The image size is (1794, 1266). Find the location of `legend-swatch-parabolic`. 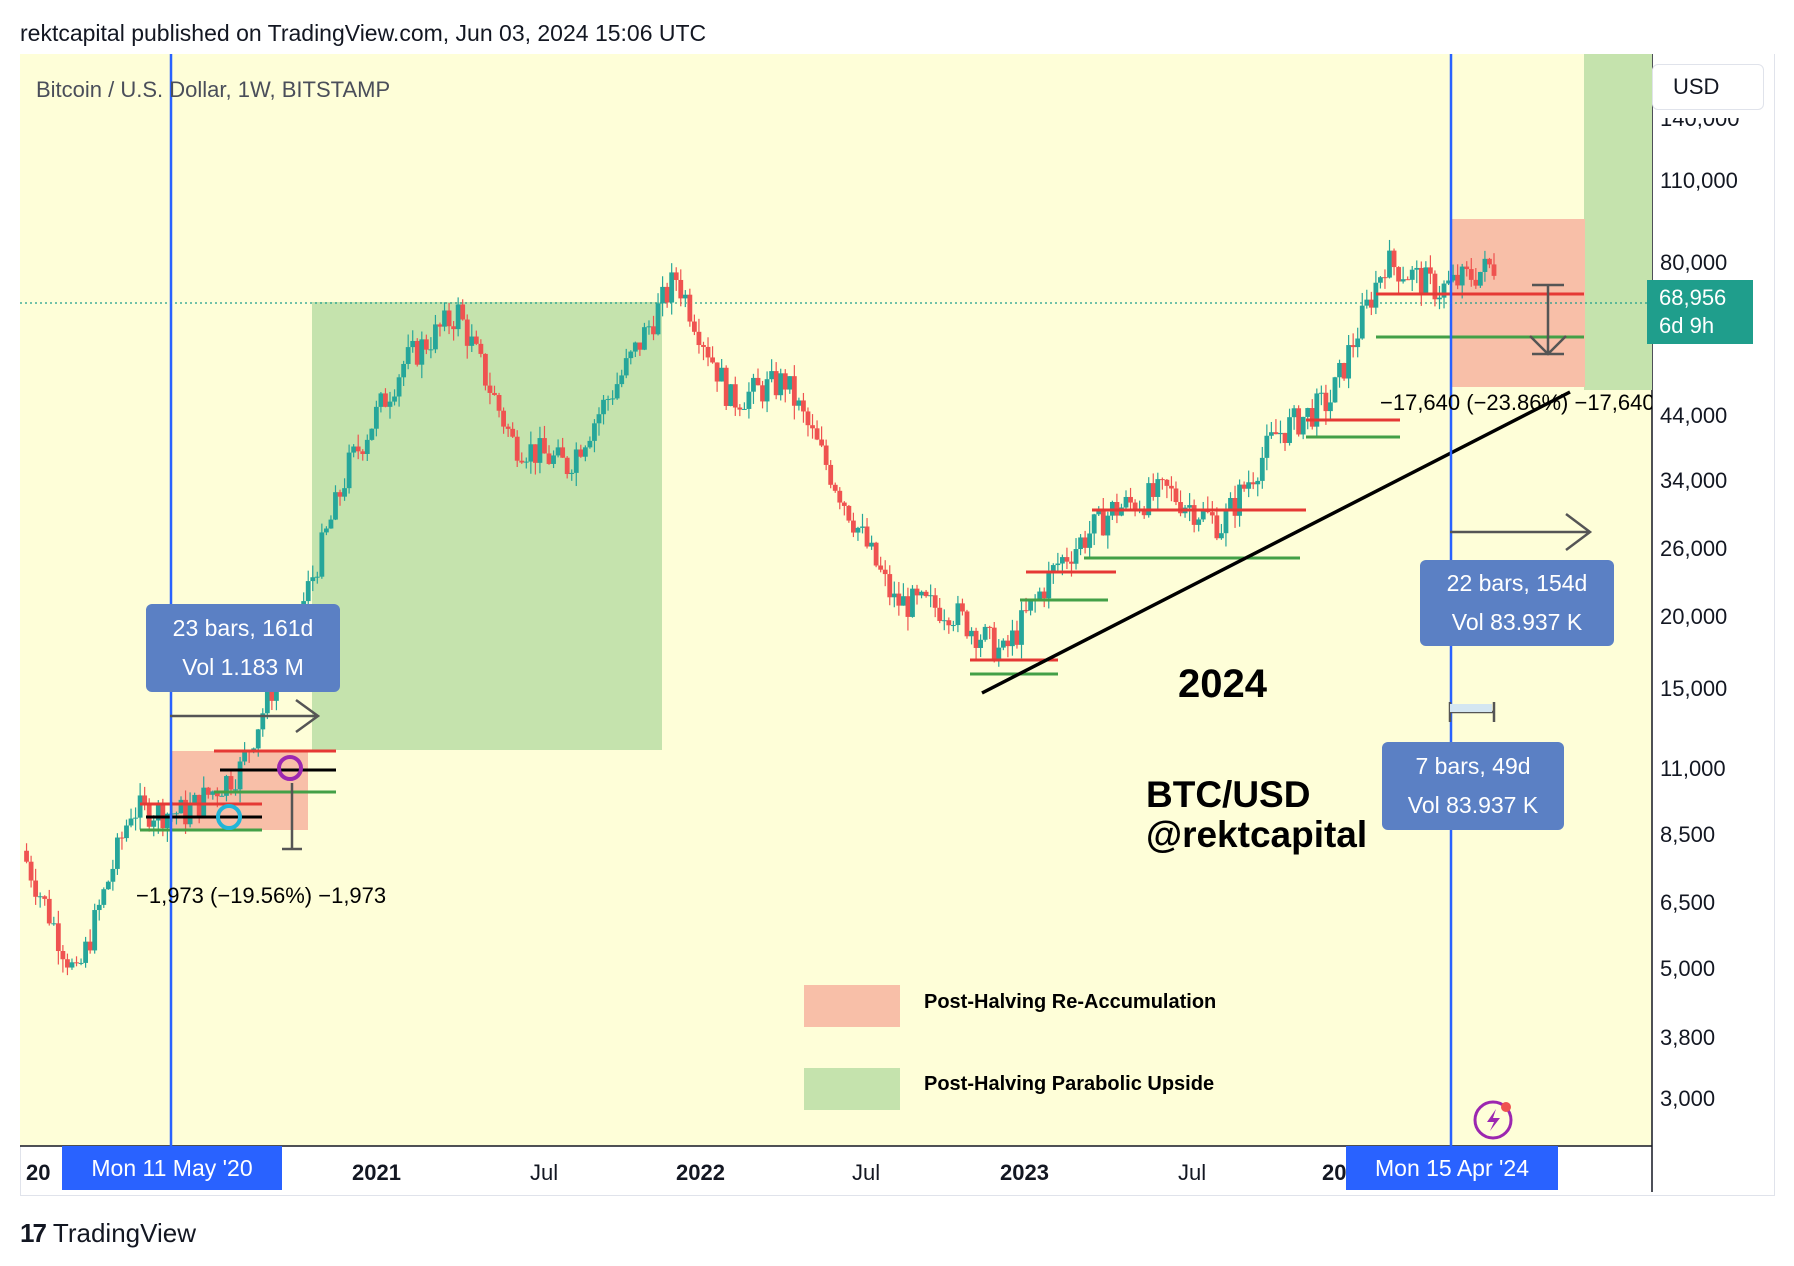

legend-swatch-parabolic is located at coordinates (852, 1089).